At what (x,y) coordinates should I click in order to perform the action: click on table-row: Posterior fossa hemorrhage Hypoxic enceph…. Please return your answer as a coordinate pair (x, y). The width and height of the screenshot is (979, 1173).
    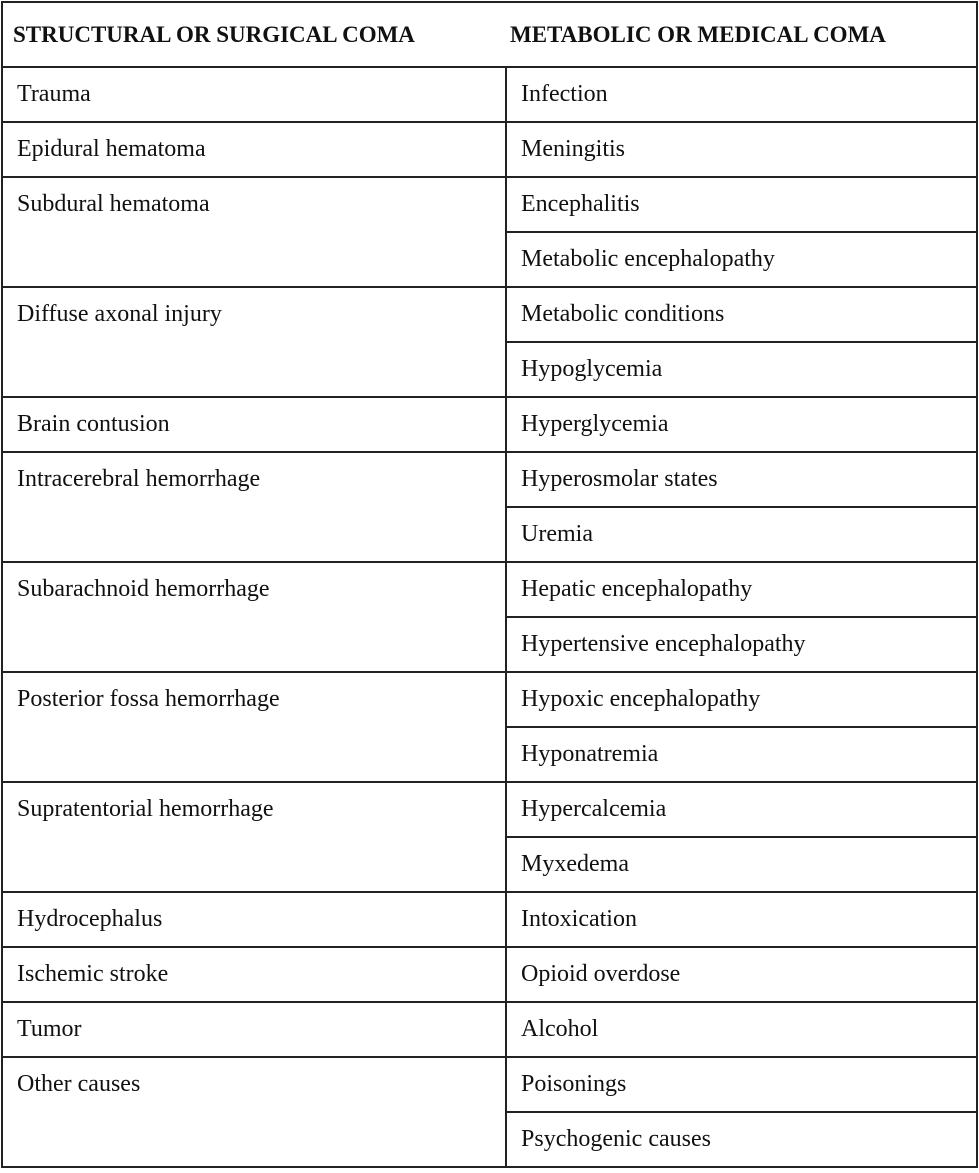
    Looking at the image, I should click on (489, 727).